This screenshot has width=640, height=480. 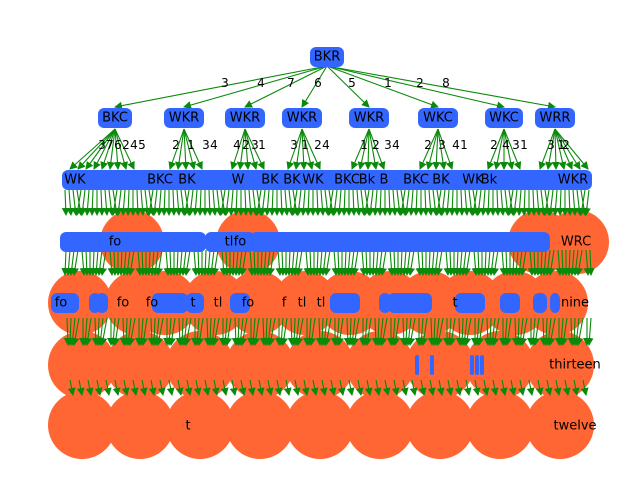 What do you see at coordinates (441, 180) in the screenshot?
I see `level2-node-label: BK` at bounding box center [441, 180].